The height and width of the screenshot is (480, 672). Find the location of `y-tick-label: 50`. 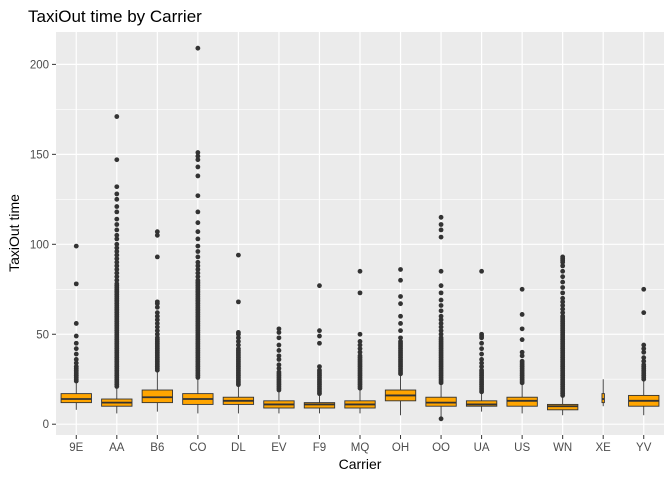

y-tick-label: 50 is located at coordinates (42, 335).